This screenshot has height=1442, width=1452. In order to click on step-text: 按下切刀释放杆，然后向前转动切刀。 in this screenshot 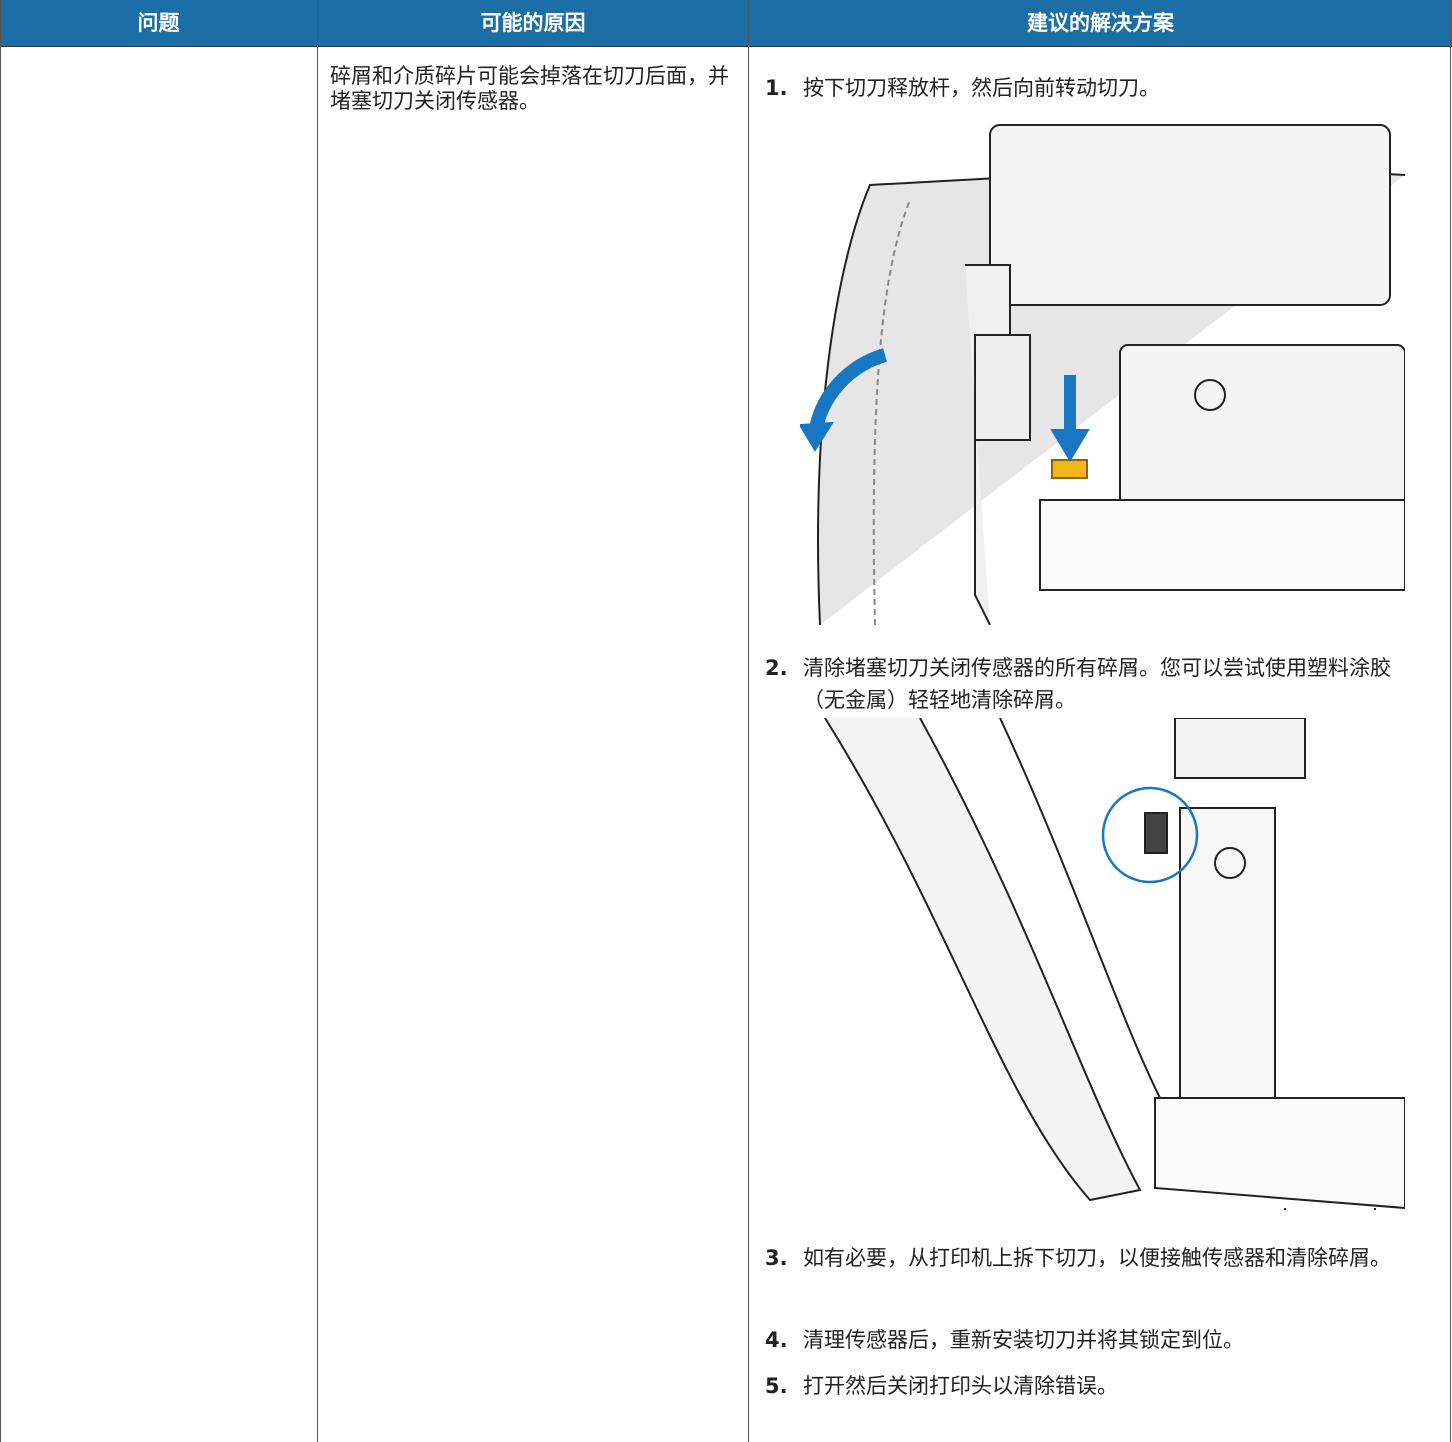, I will do `click(981, 88)`.